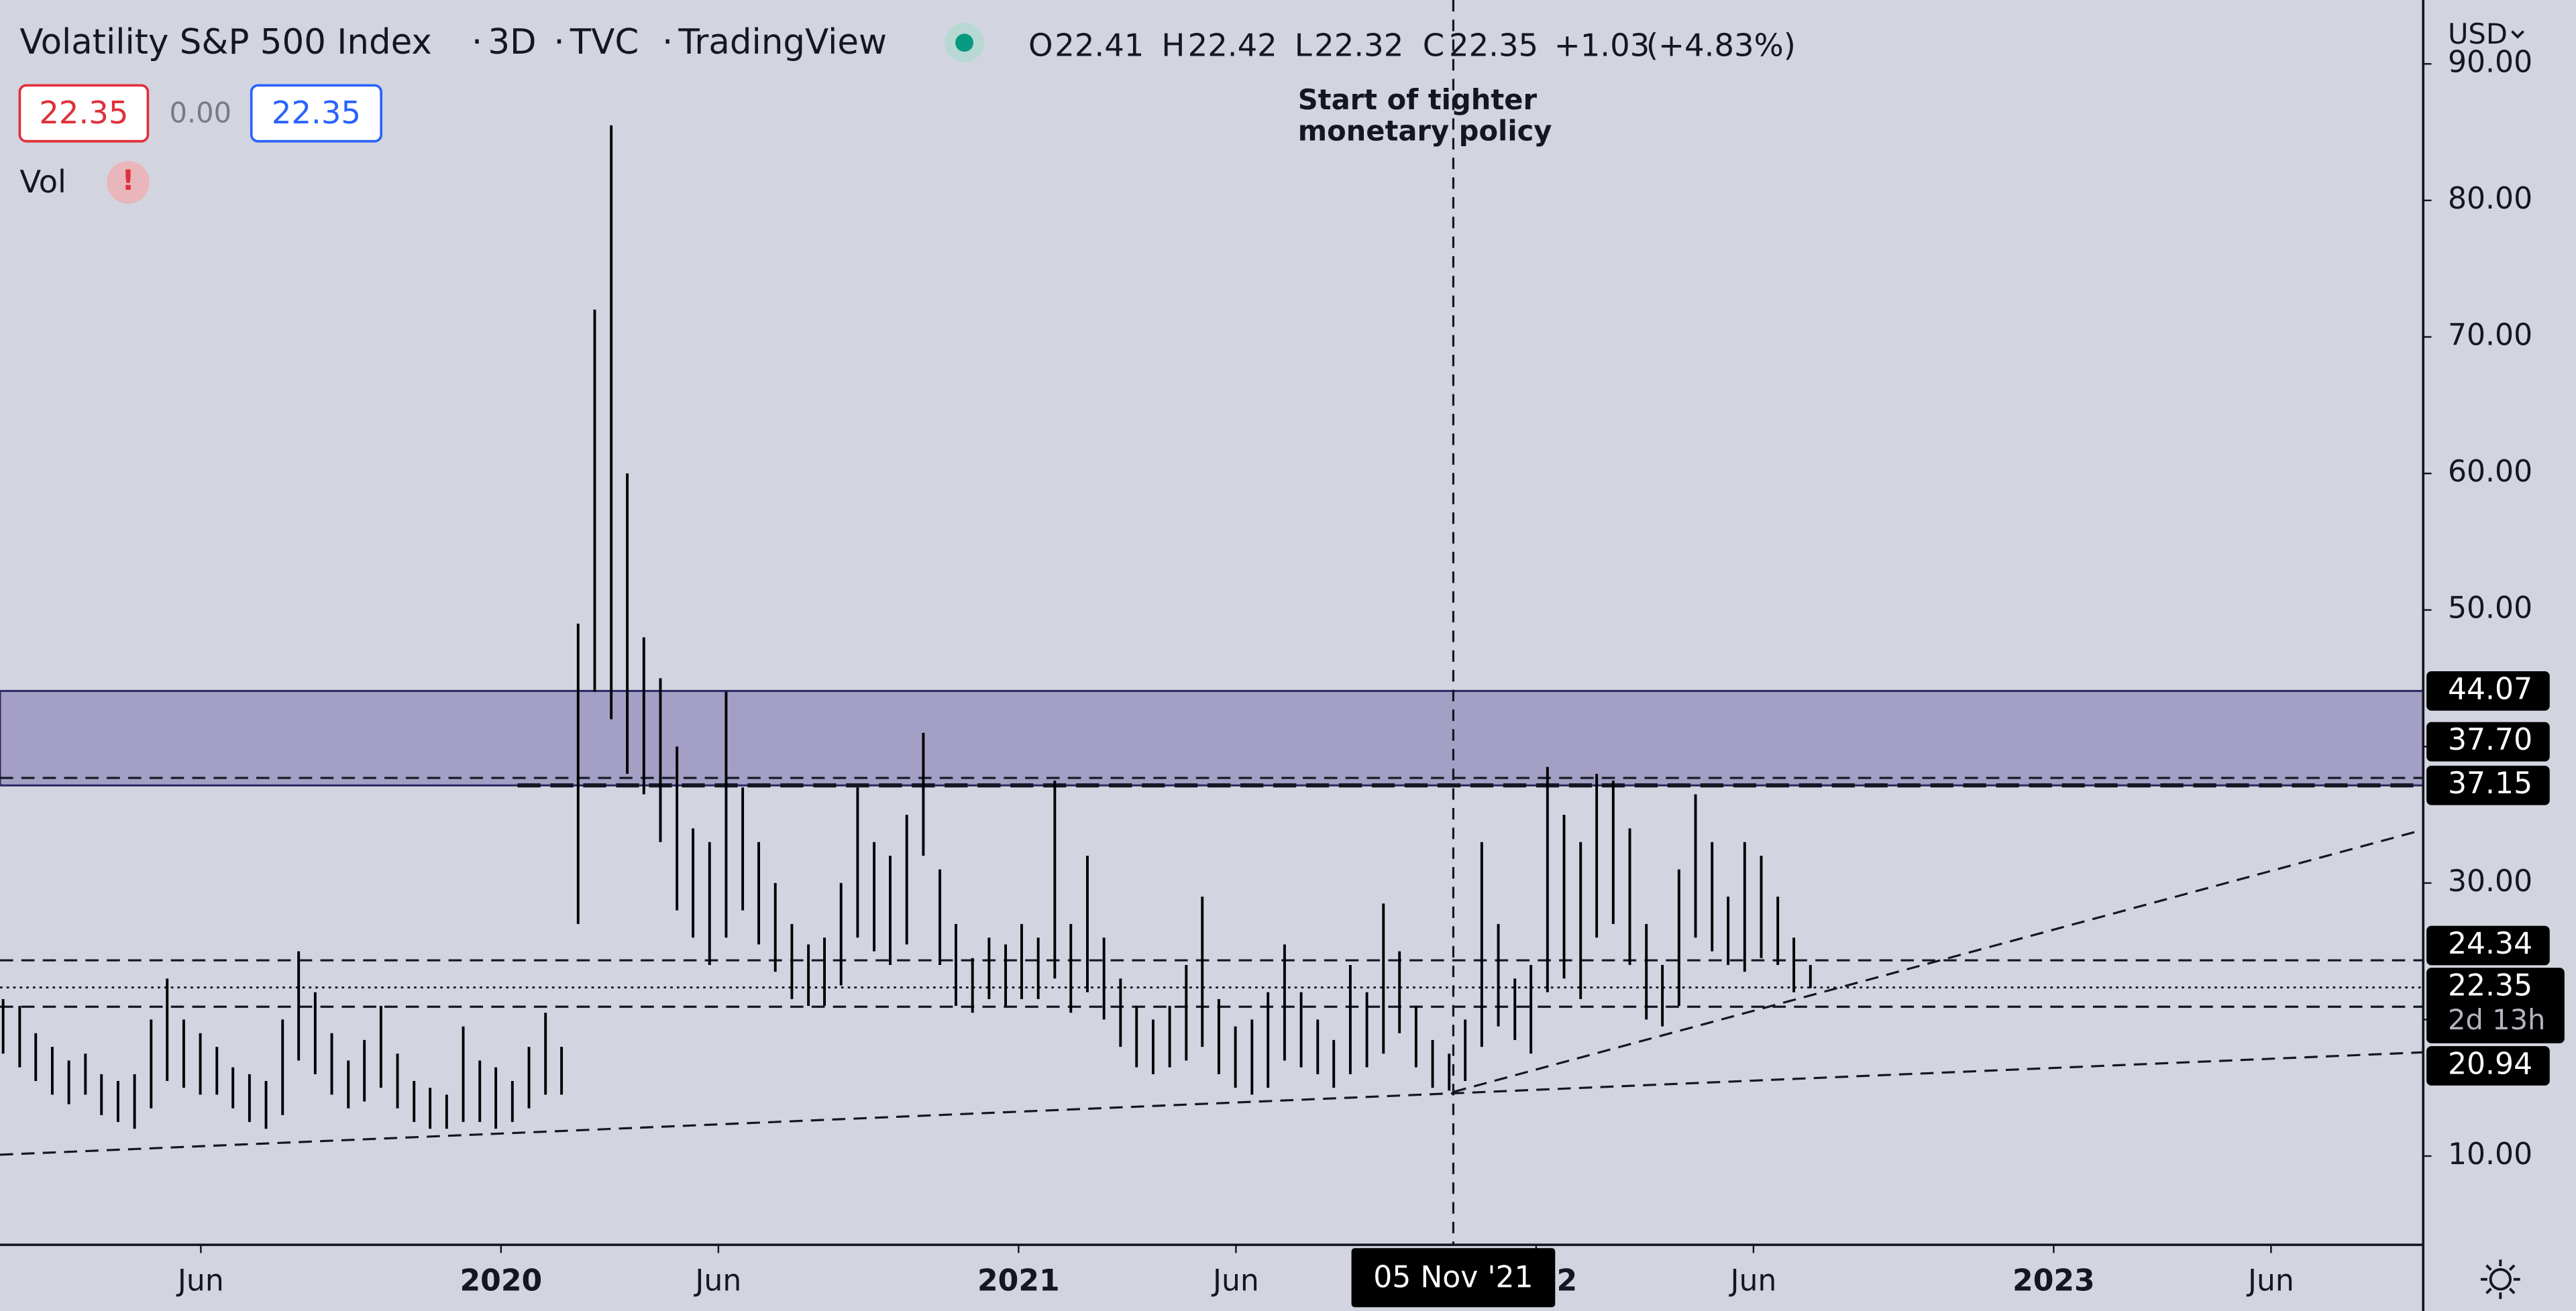  I want to click on y-tick-label: 10.00, so click(2490, 1154).